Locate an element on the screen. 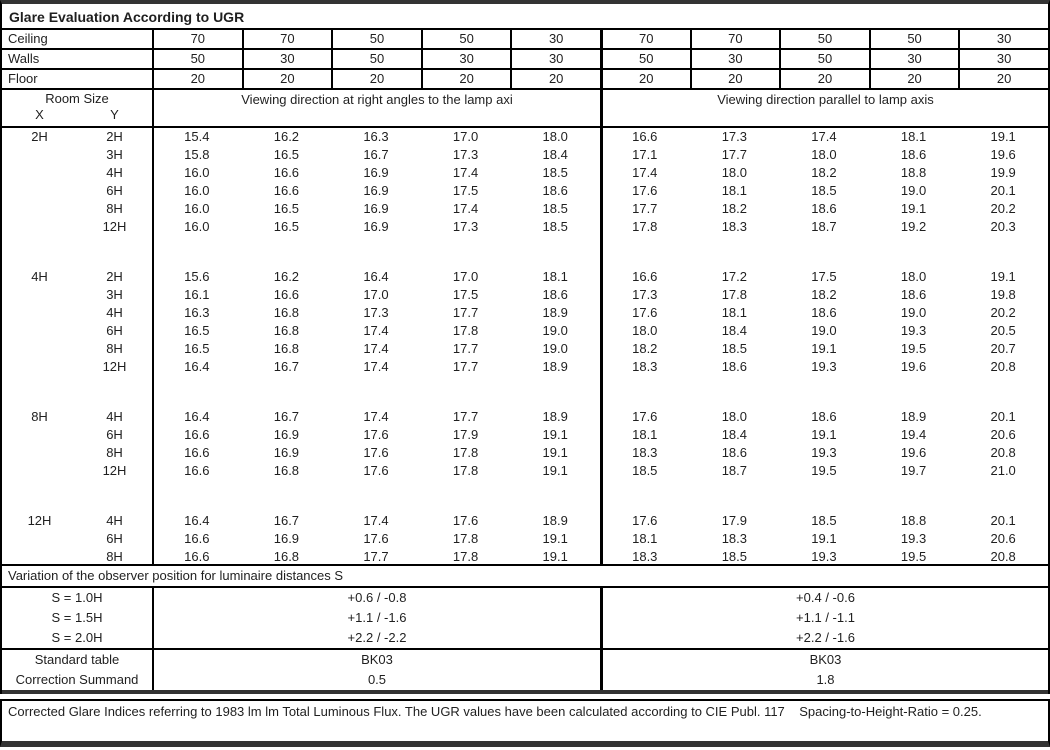 The image size is (1050, 750). ugr-value: 17.9 is located at coordinates (465, 434).